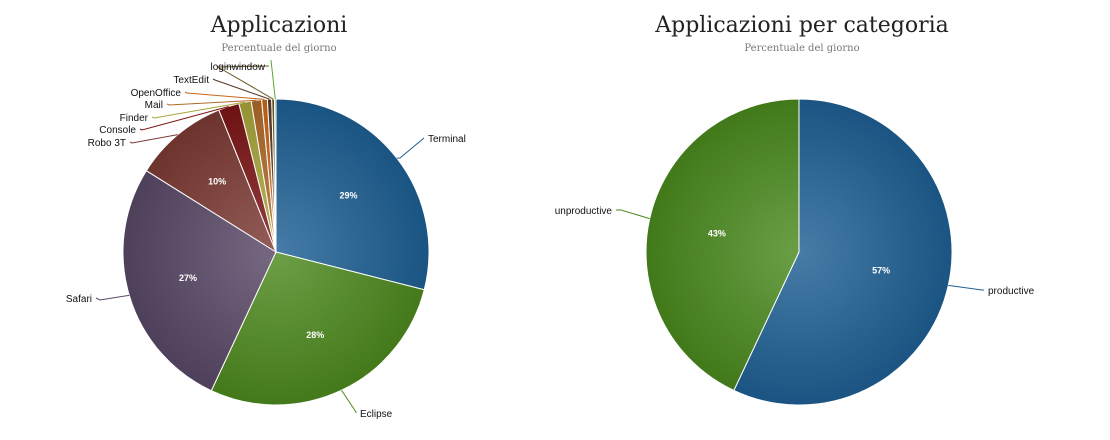 Image resolution: width=1110 pixels, height=440 pixels. Describe the element at coordinates (447, 139) in the screenshot. I see `pie-slice-label: Terminal` at that location.